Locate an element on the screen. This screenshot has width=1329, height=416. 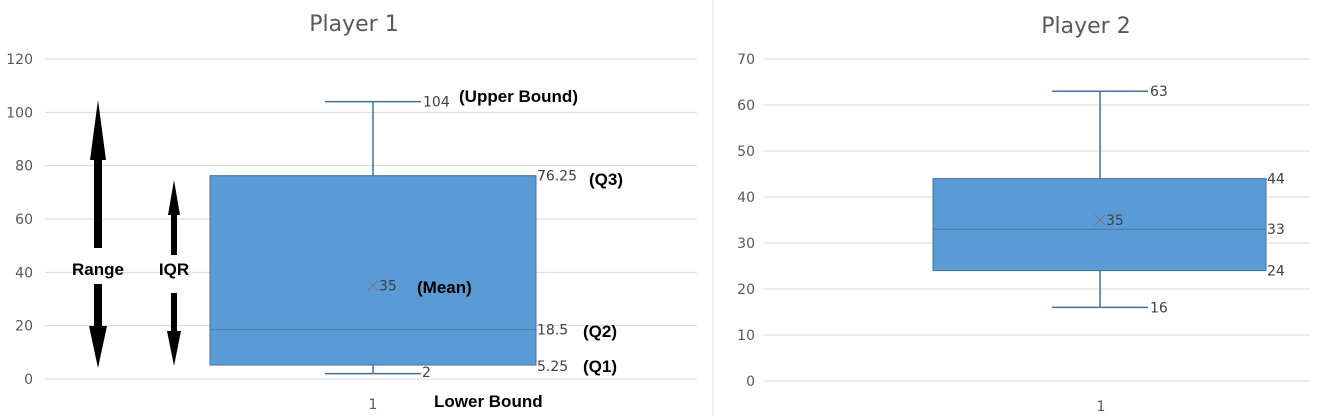
iqr-arrow is located at coordinates (174, 273).